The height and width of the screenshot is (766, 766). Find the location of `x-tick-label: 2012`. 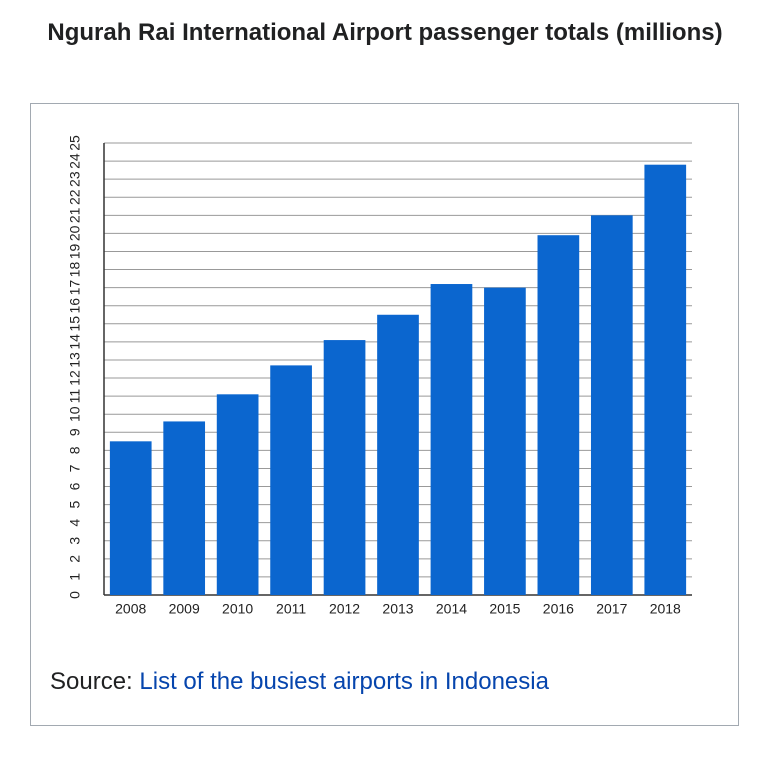

x-tick-label: 2012 is located at coordinates (344, 609).